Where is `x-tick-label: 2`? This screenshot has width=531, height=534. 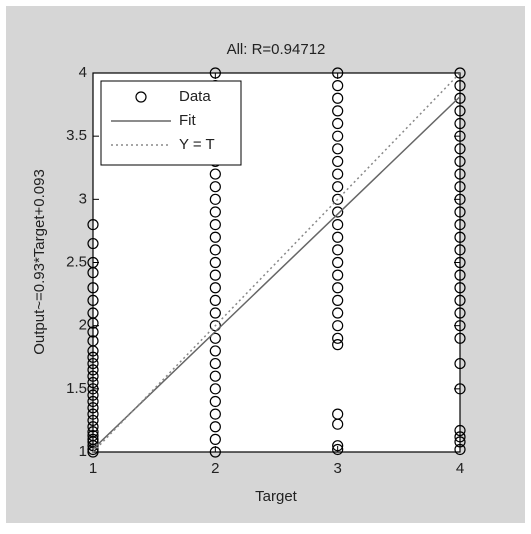 x-tick-label: 2 is located at coordinates (215, 468).